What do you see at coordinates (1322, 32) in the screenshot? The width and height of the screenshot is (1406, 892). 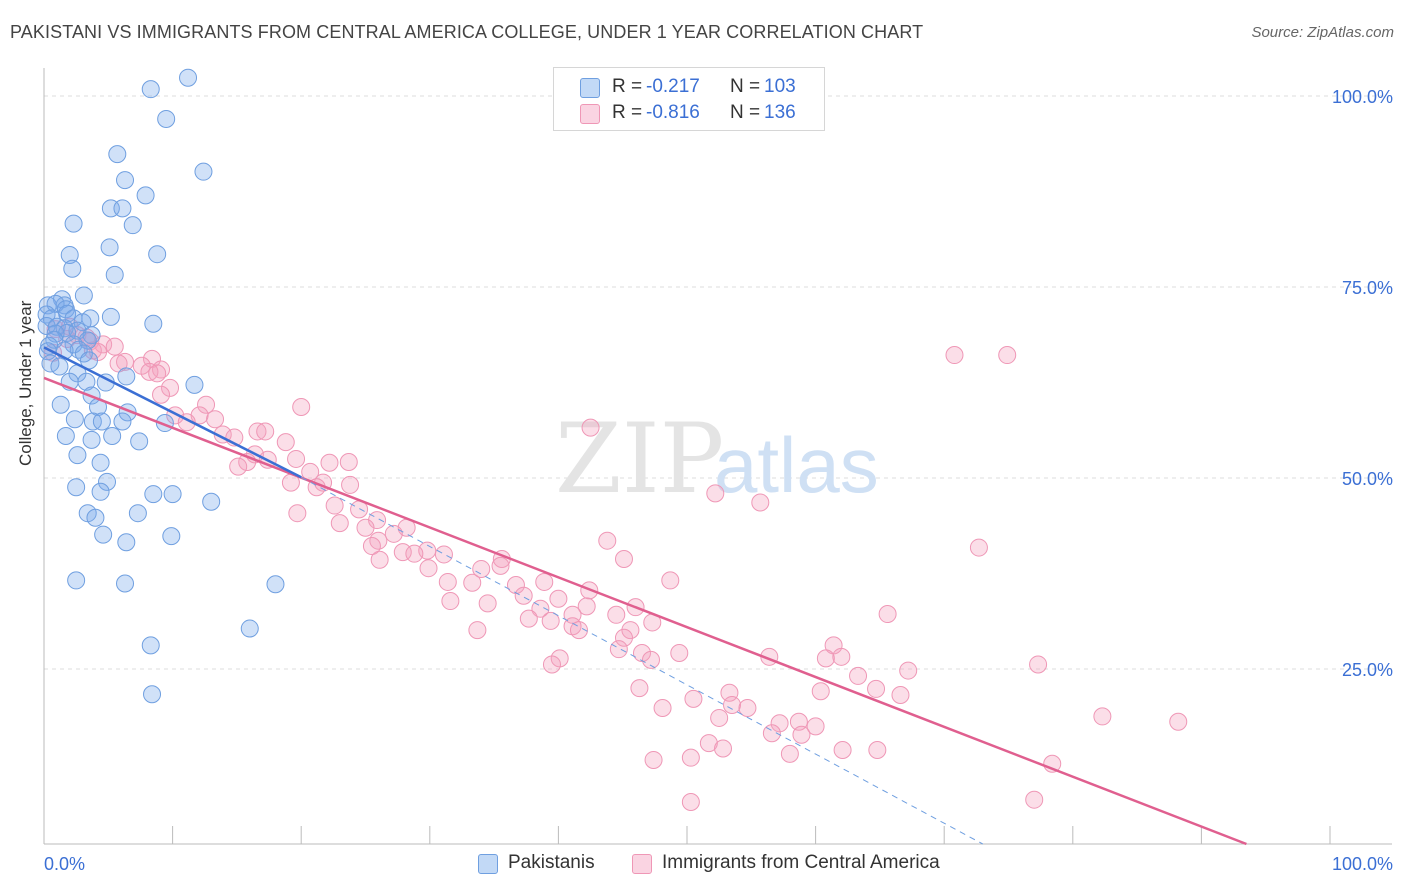 I see `source-label: Source: ZipAtlas.com` at bounding box center [1322, 32].